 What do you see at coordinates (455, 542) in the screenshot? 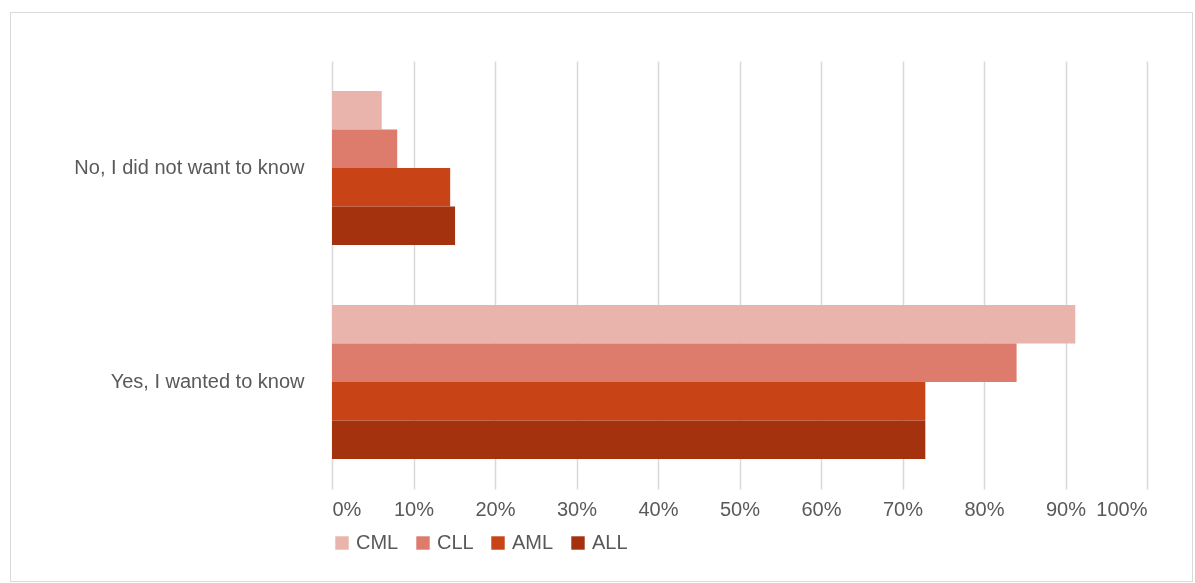
I see `legend-label: CLL` at bounding box center [455, 542].